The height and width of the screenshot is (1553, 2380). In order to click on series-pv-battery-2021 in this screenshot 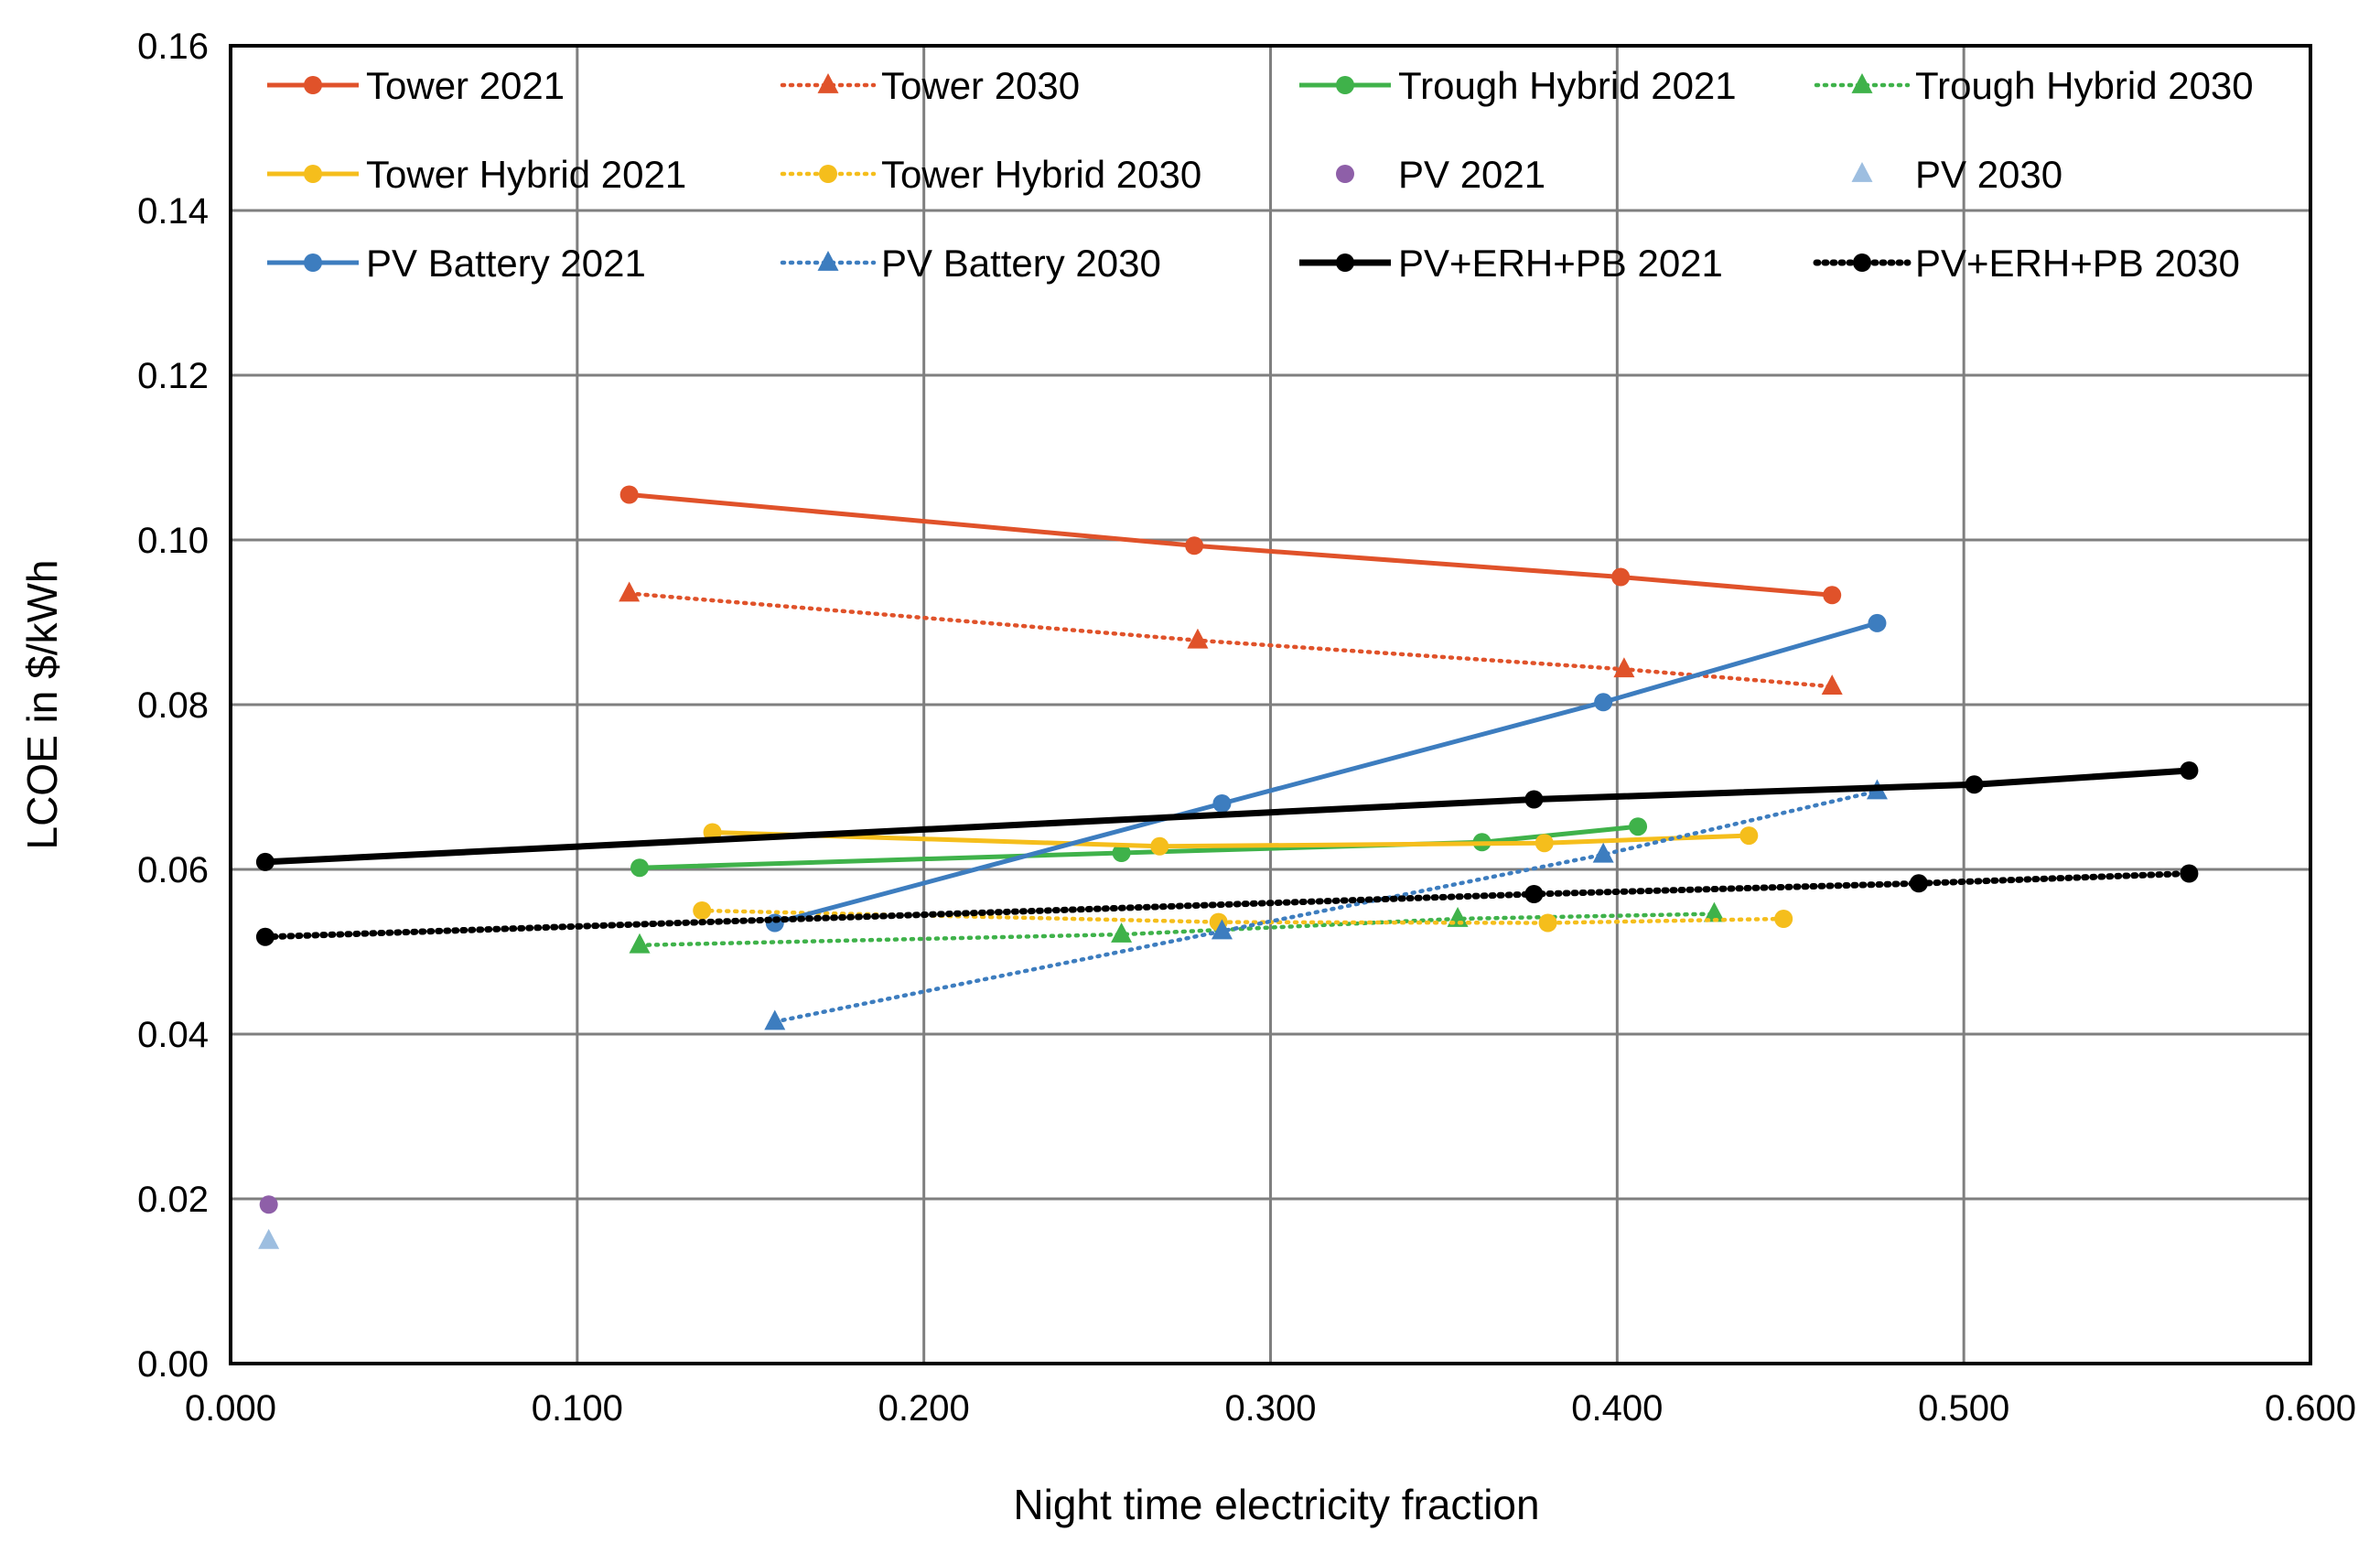, I will do `click(1326, 773)`.